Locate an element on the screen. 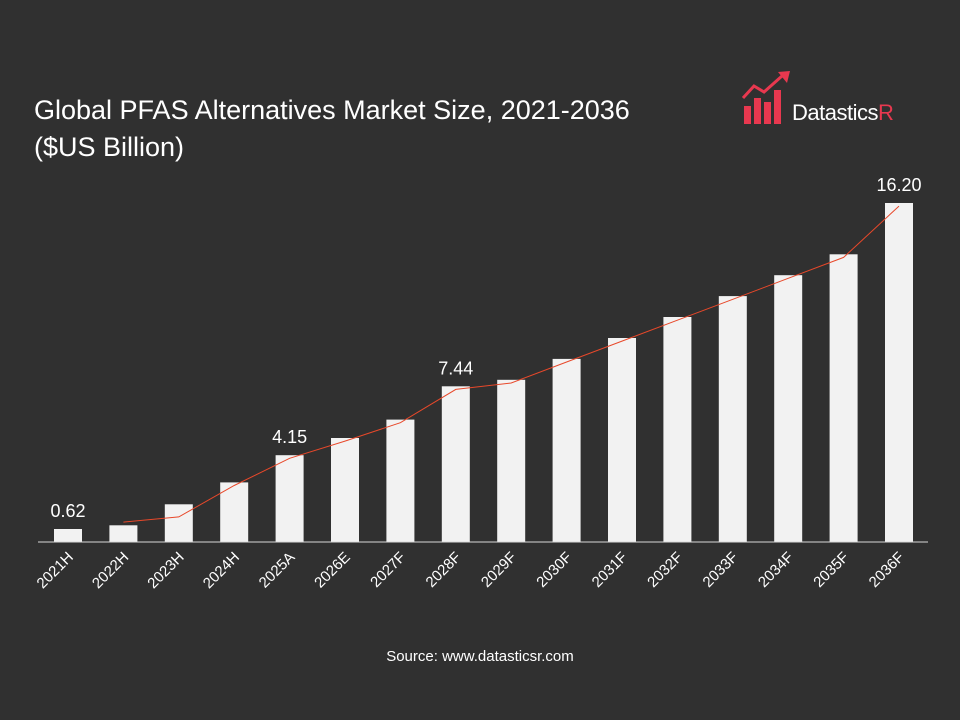  bar-2033F is located at coordinates (732, 419).